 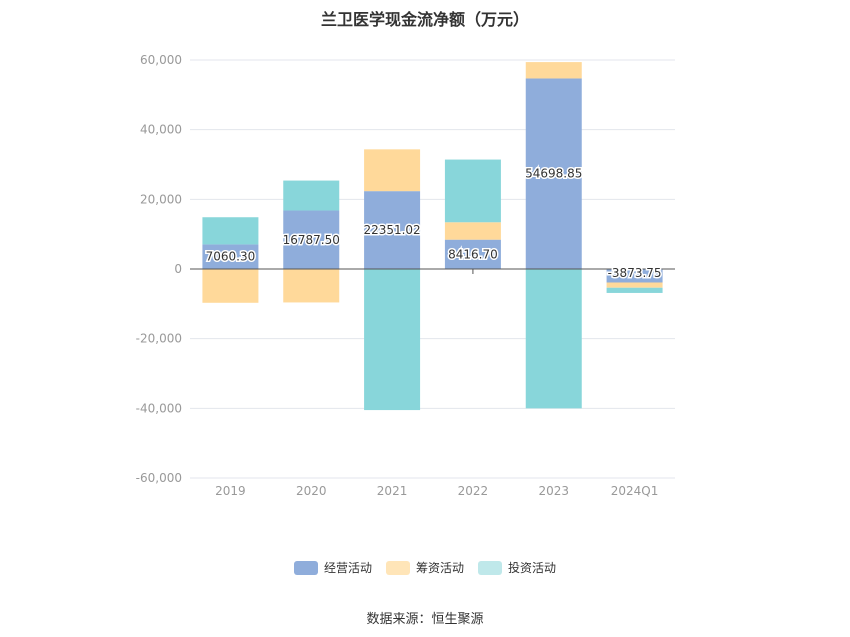 I want to click on data-label: -3873.75, so click(x=635, y=273).